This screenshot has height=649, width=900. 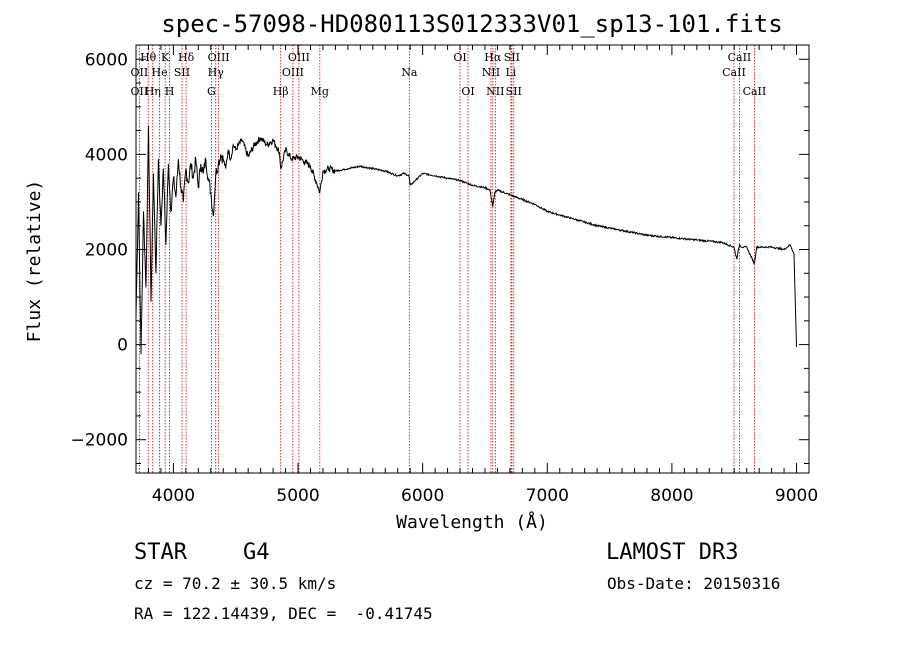 What do you see at coordinates (34, 261) in the screenshot?
I see `y-axis-label: Flux (relative)` at bounding box center [34, 261].